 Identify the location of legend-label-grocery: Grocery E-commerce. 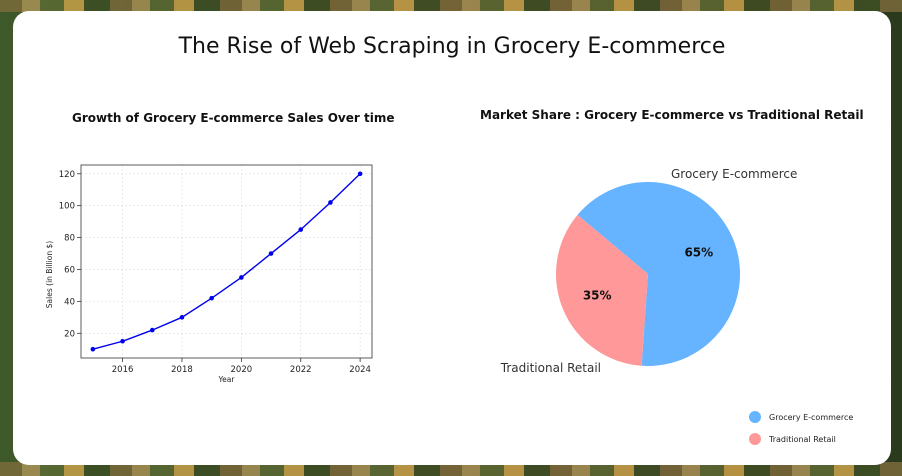
(811, 417).